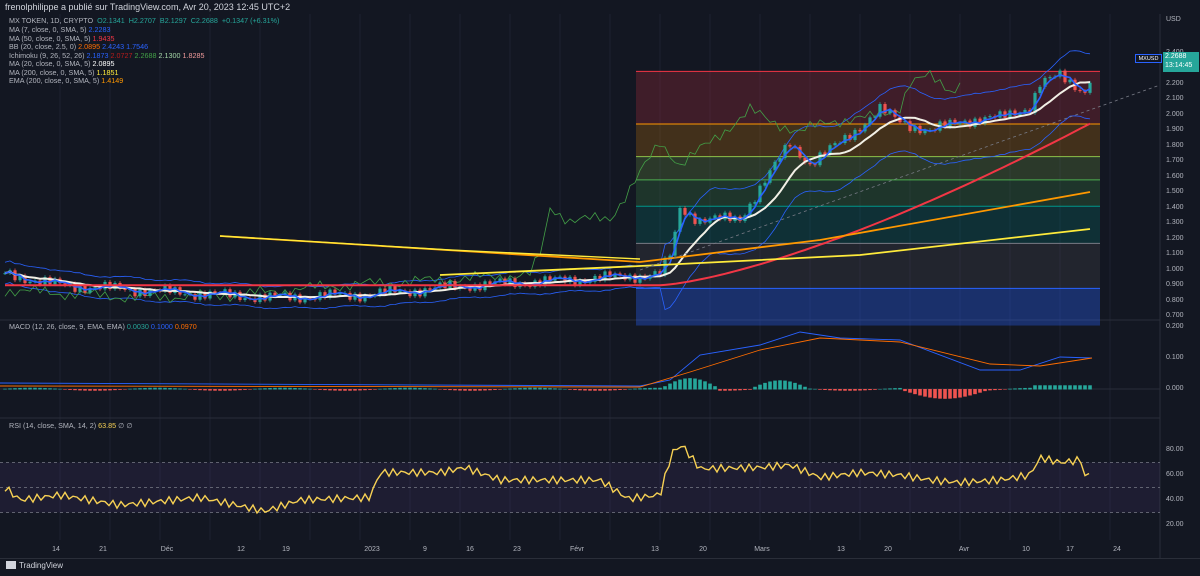 The width and height of the screenshot is (1200, 576). Describe the element at coordinates (1175, 285) in the screenshot. I see `axis-tick-label: 0.900` at that location.